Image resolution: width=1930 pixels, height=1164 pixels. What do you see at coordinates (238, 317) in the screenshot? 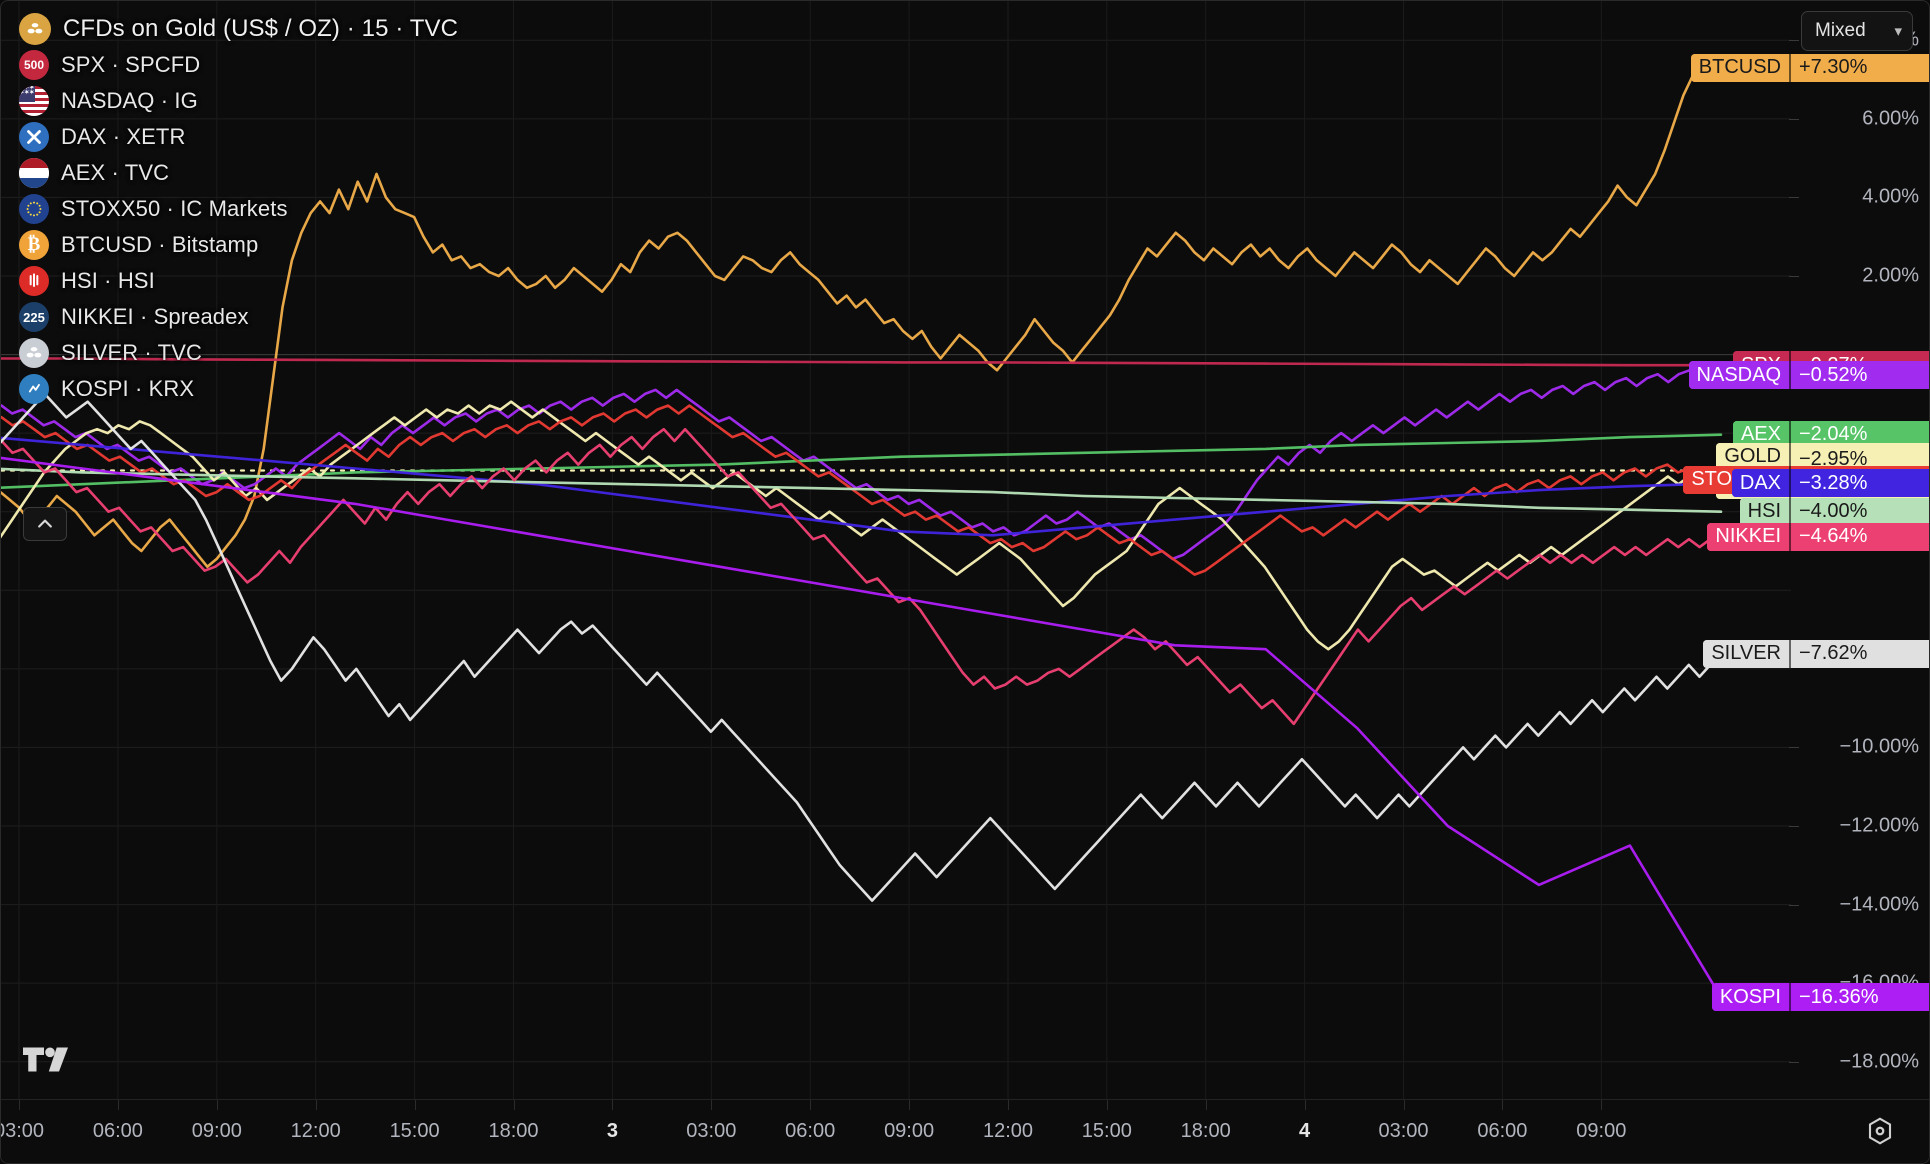
I see `legend-item-nikkei: 225 NIKKEI · Spreadex` at bounding box center [238, 317].